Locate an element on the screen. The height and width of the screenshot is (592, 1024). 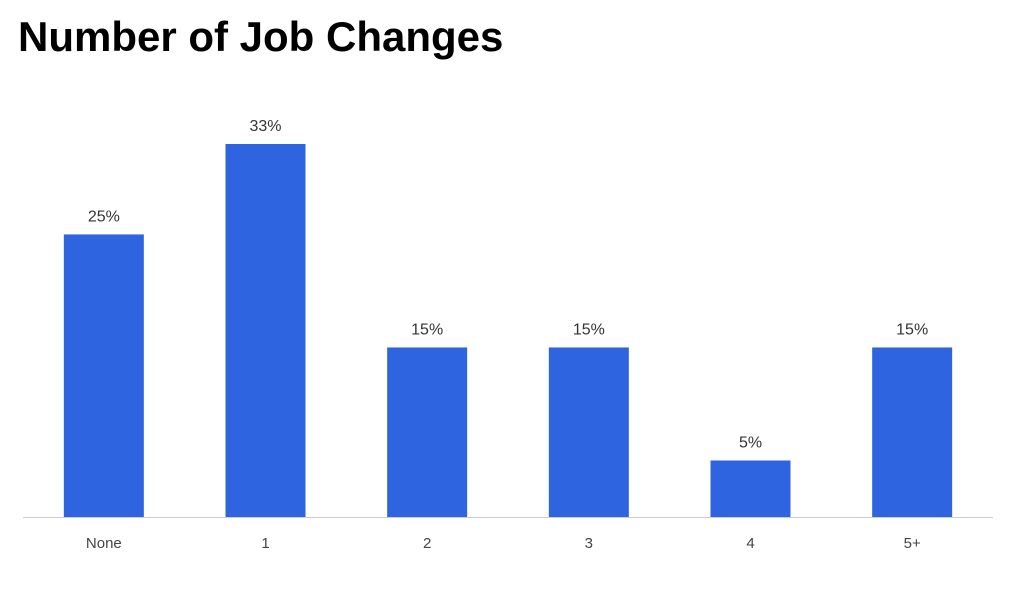
x-tick-label: 3 is located at coordinates (589, 543).